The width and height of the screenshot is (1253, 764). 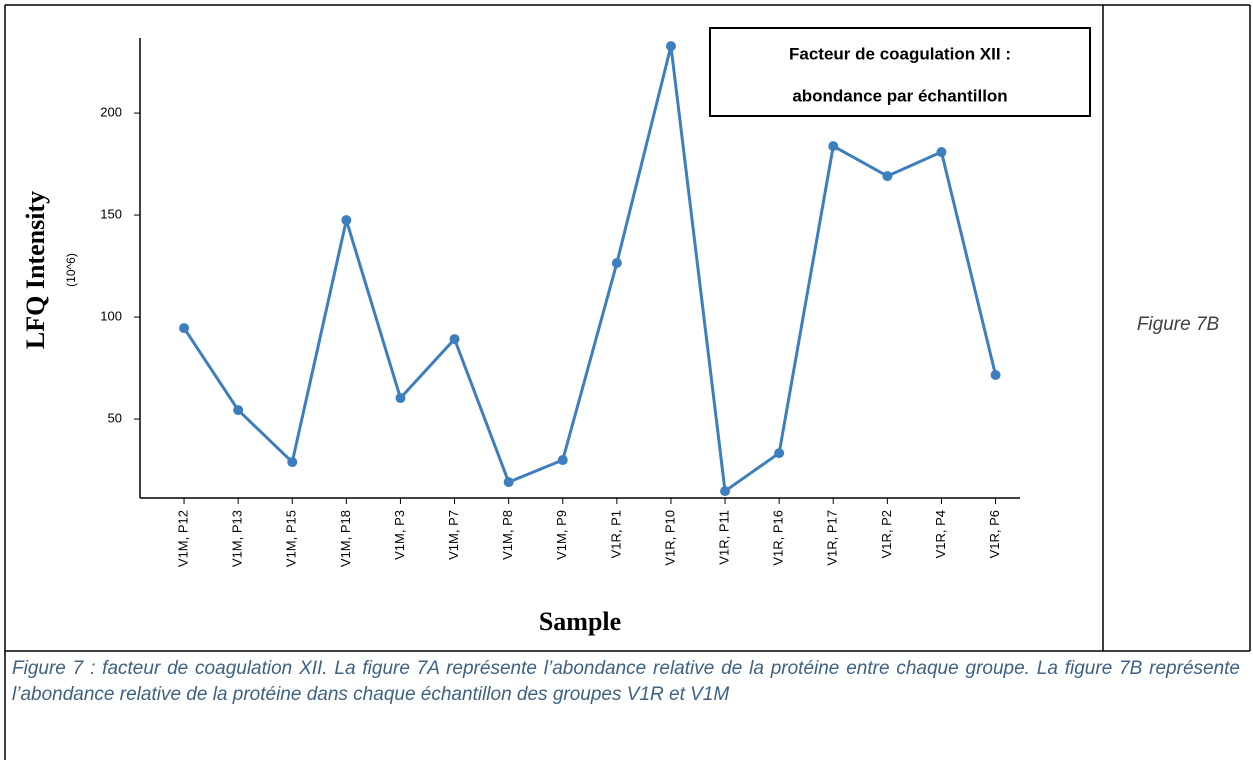 What do you see at coordinates (886, 534) in the screenshot?
I see `x-tick-label: V1R, P2` at bounding box center [886, 534].